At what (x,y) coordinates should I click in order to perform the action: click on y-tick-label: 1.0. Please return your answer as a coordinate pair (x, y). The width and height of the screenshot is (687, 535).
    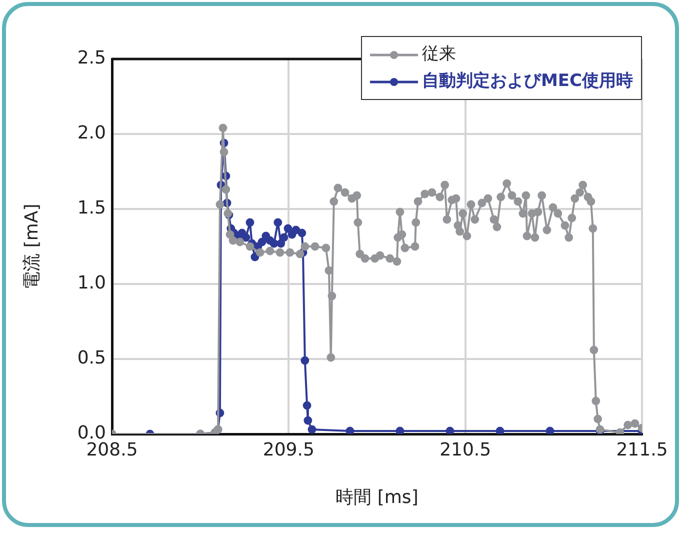
    Looking at the image, I should click on (91, 283).